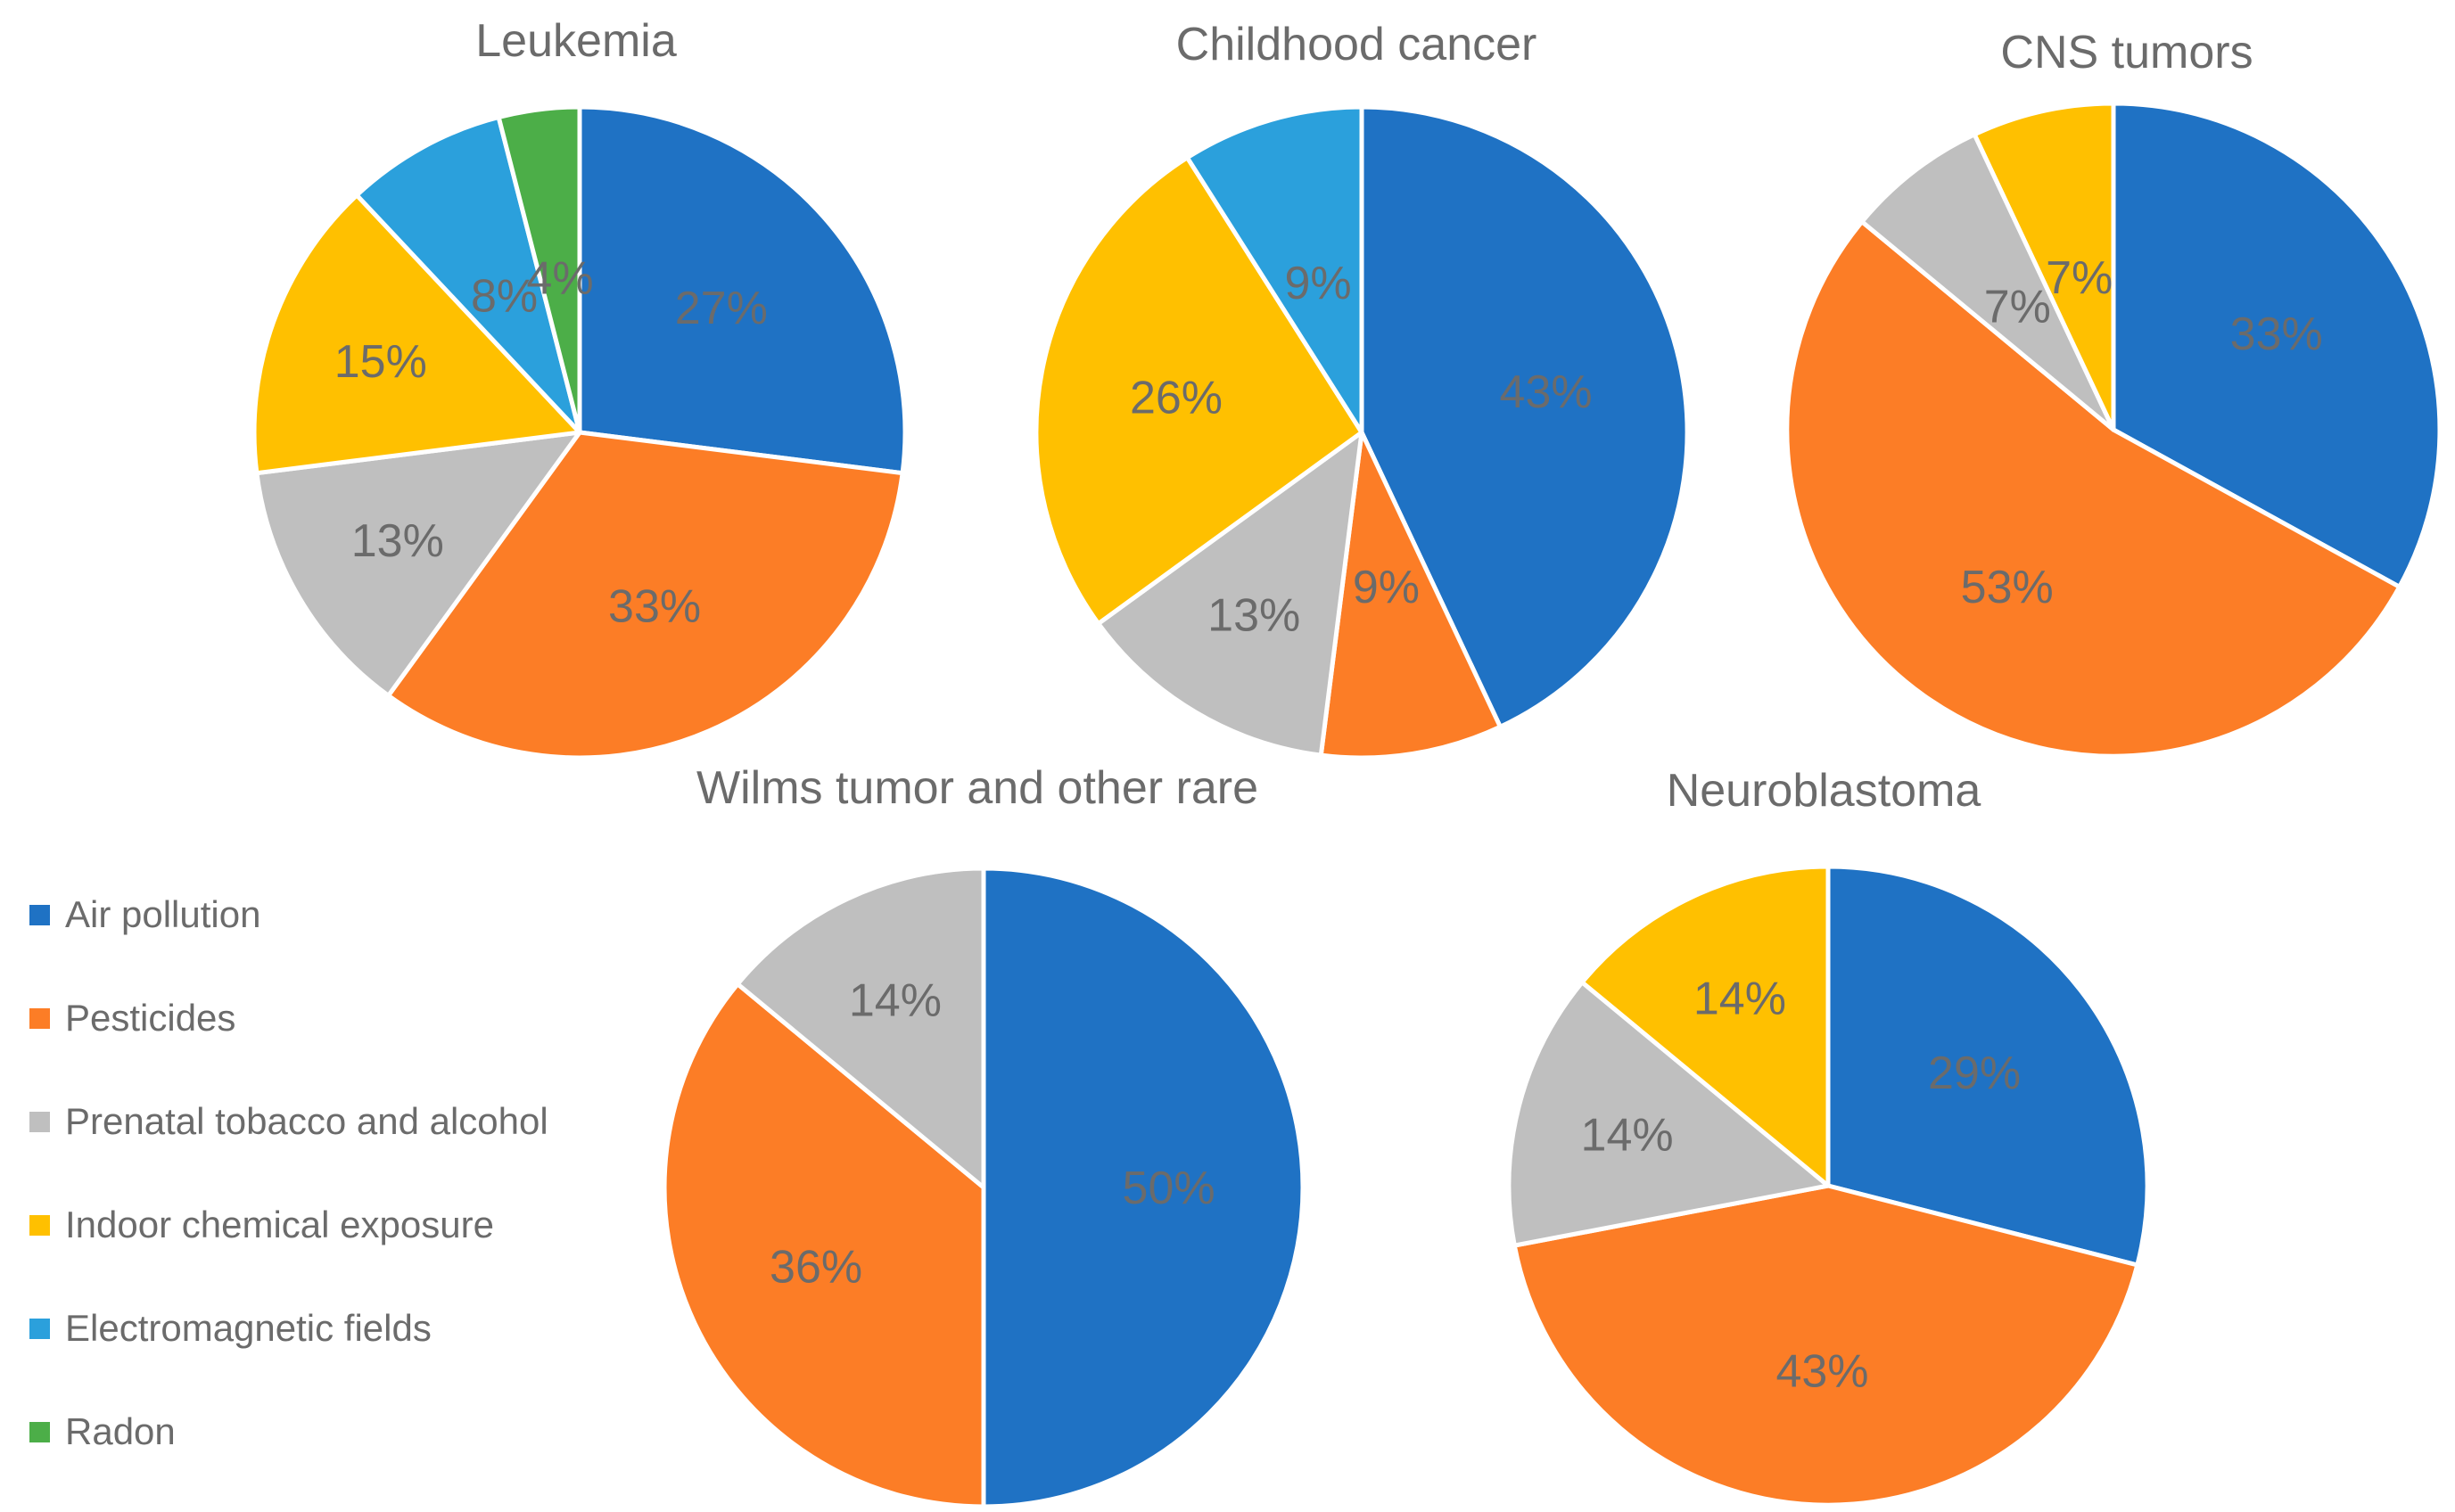  What do you see at coordinates (2007, 587) in the screenshot?
I see `data-label-pesticides: 53%` at bounding box center [2007, 587].